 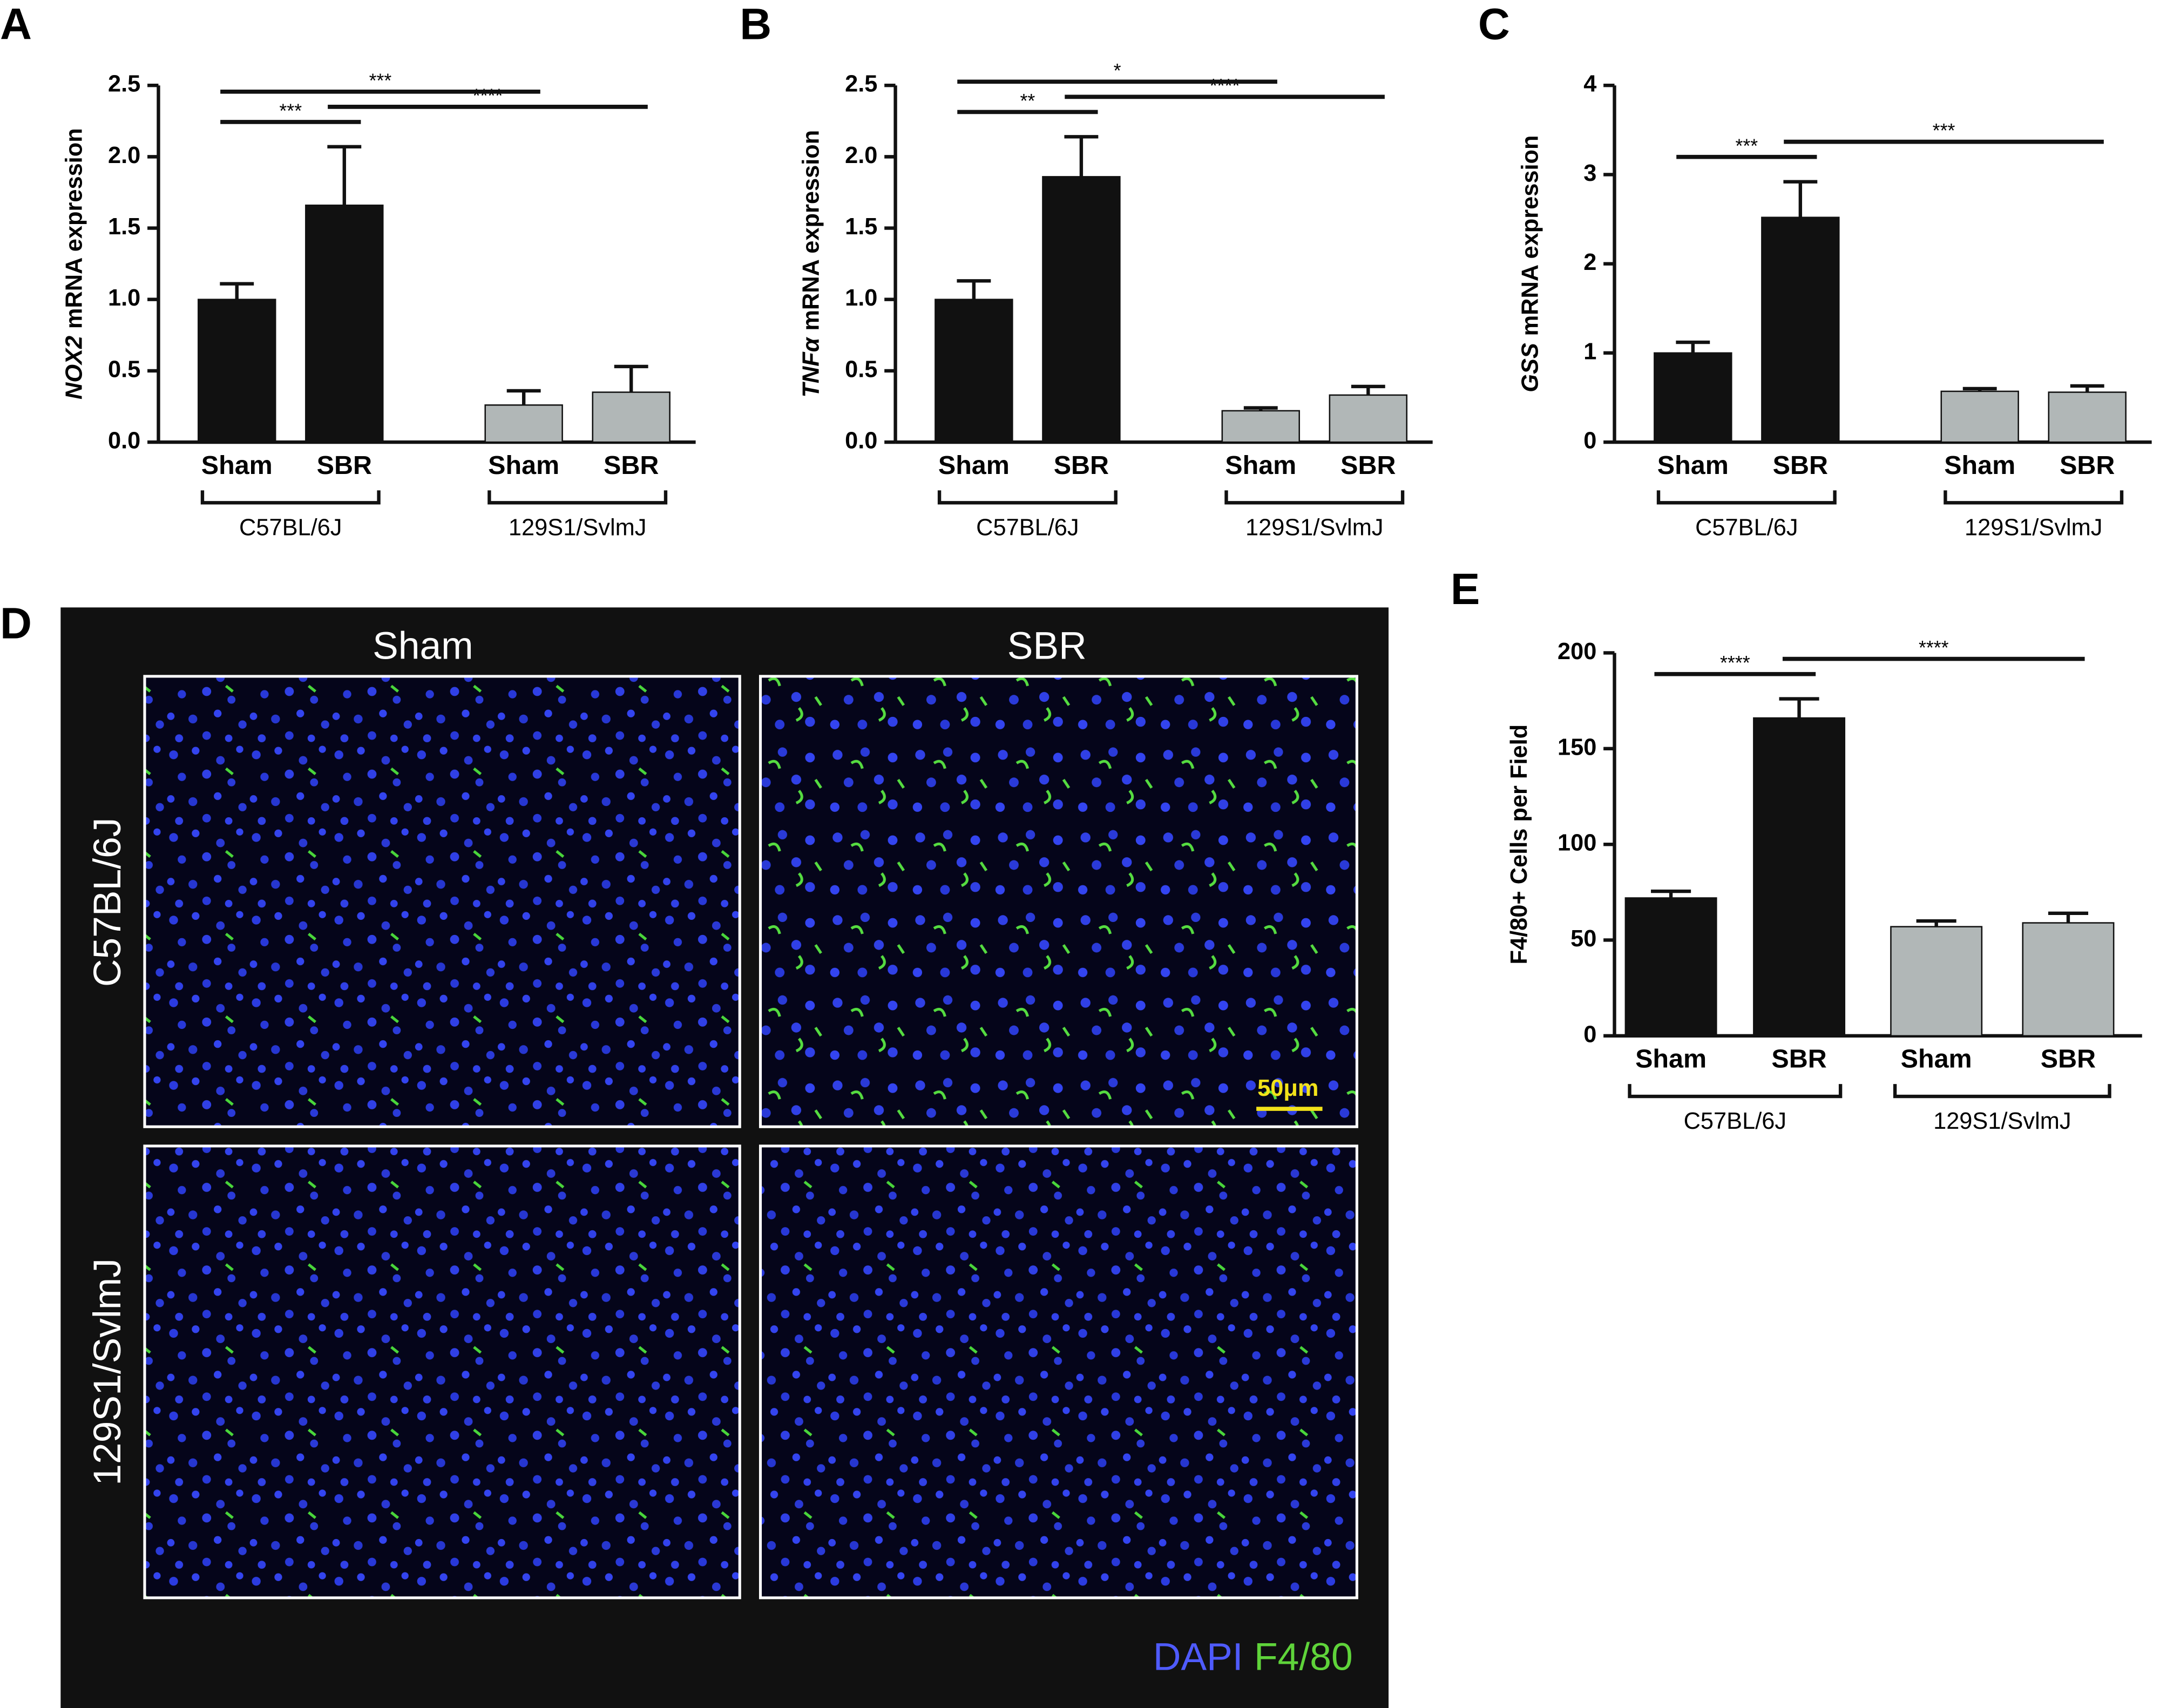 What do you see at coordinates (1589, 351) in the screenshot?
I see `y-tick-label: 1` at bounding box center [1589, 351].